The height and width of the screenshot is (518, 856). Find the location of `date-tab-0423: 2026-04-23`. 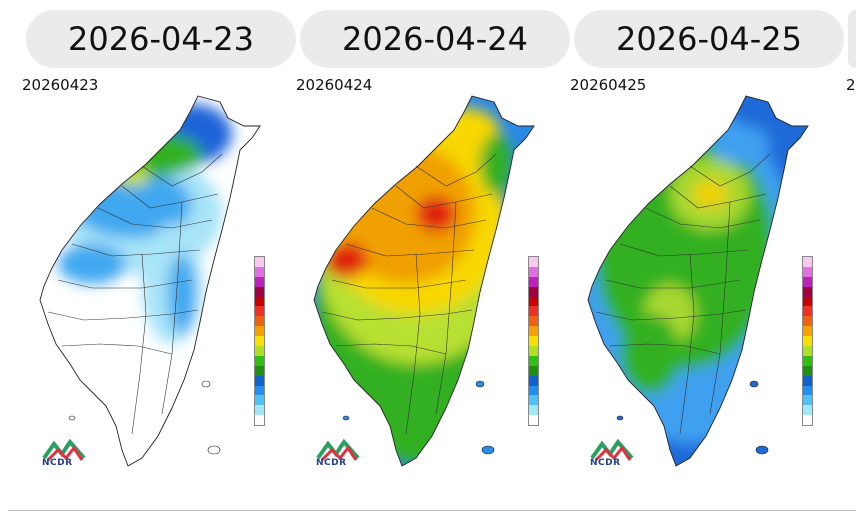

date-tab-0423: 2026-04-23 is located at coordinates (161, 39).